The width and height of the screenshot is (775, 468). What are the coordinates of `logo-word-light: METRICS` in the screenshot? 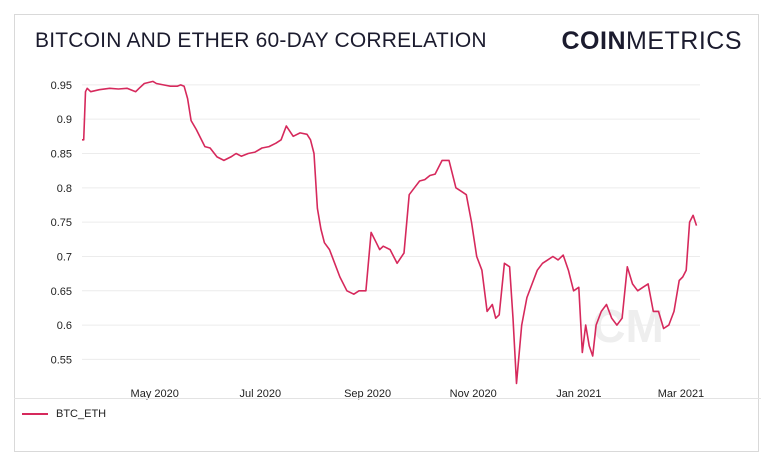 It's located at (684, 41).